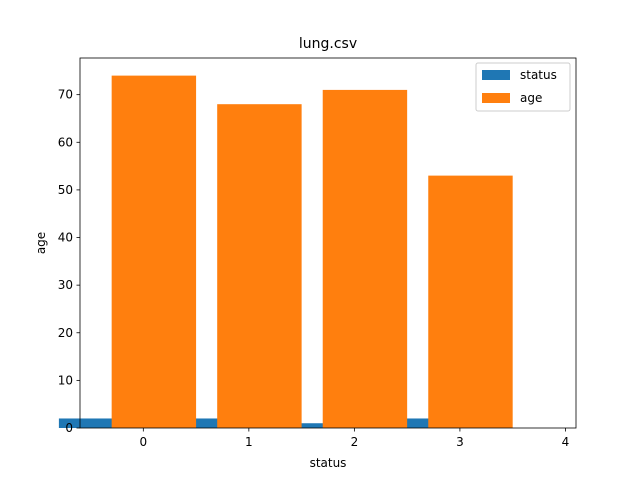 This screenshot has height=480, width=640. Describe the element at coordinates (65, 380) in the screenshot. I see `y-tick-label: 10` at that location.